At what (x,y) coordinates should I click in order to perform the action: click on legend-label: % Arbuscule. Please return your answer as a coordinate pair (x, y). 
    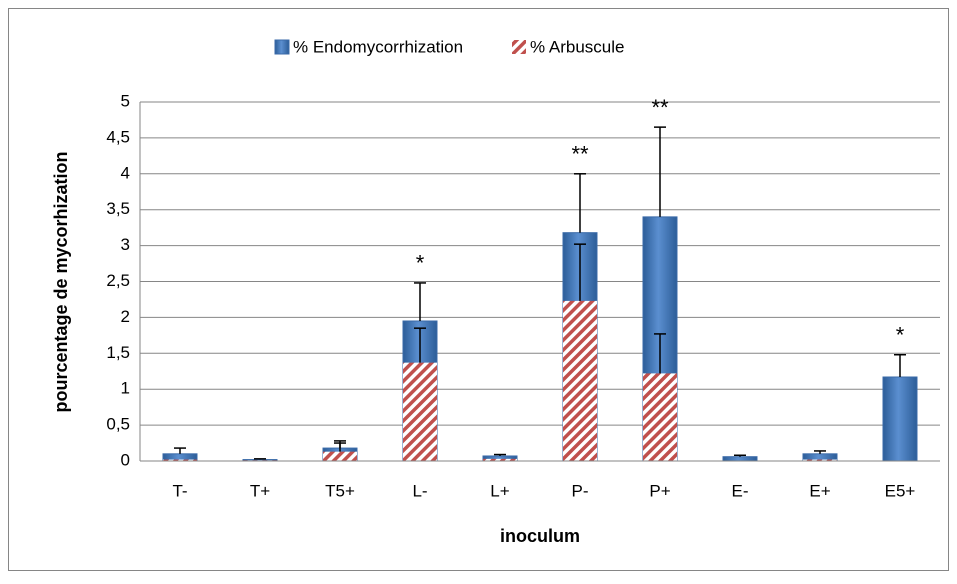
    Looking at the image, I should click on (577, 46).